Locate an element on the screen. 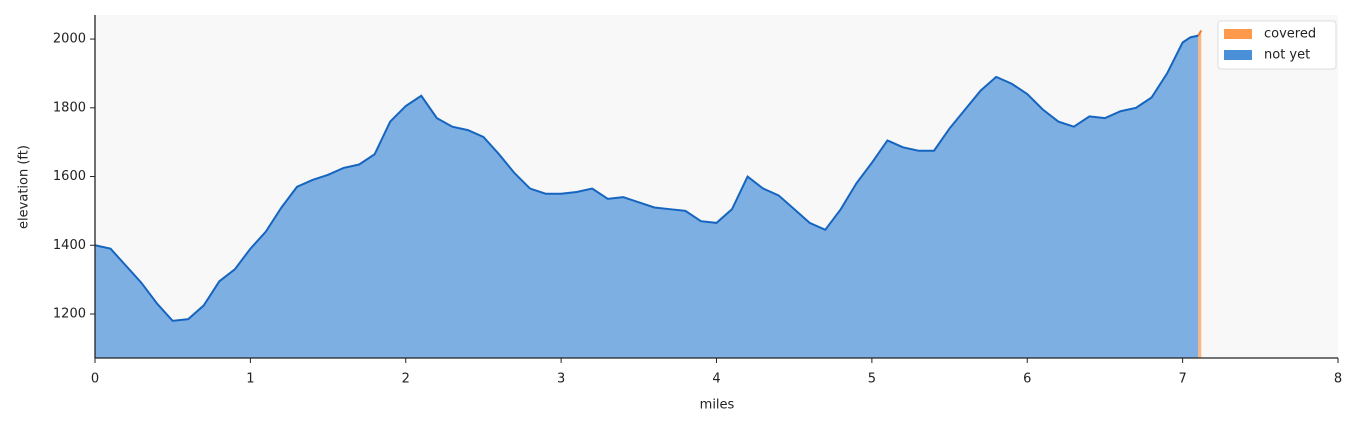 This screenshot has height=429, width=1359. x-tick-label: 0 is located at coordinates (95, 379).